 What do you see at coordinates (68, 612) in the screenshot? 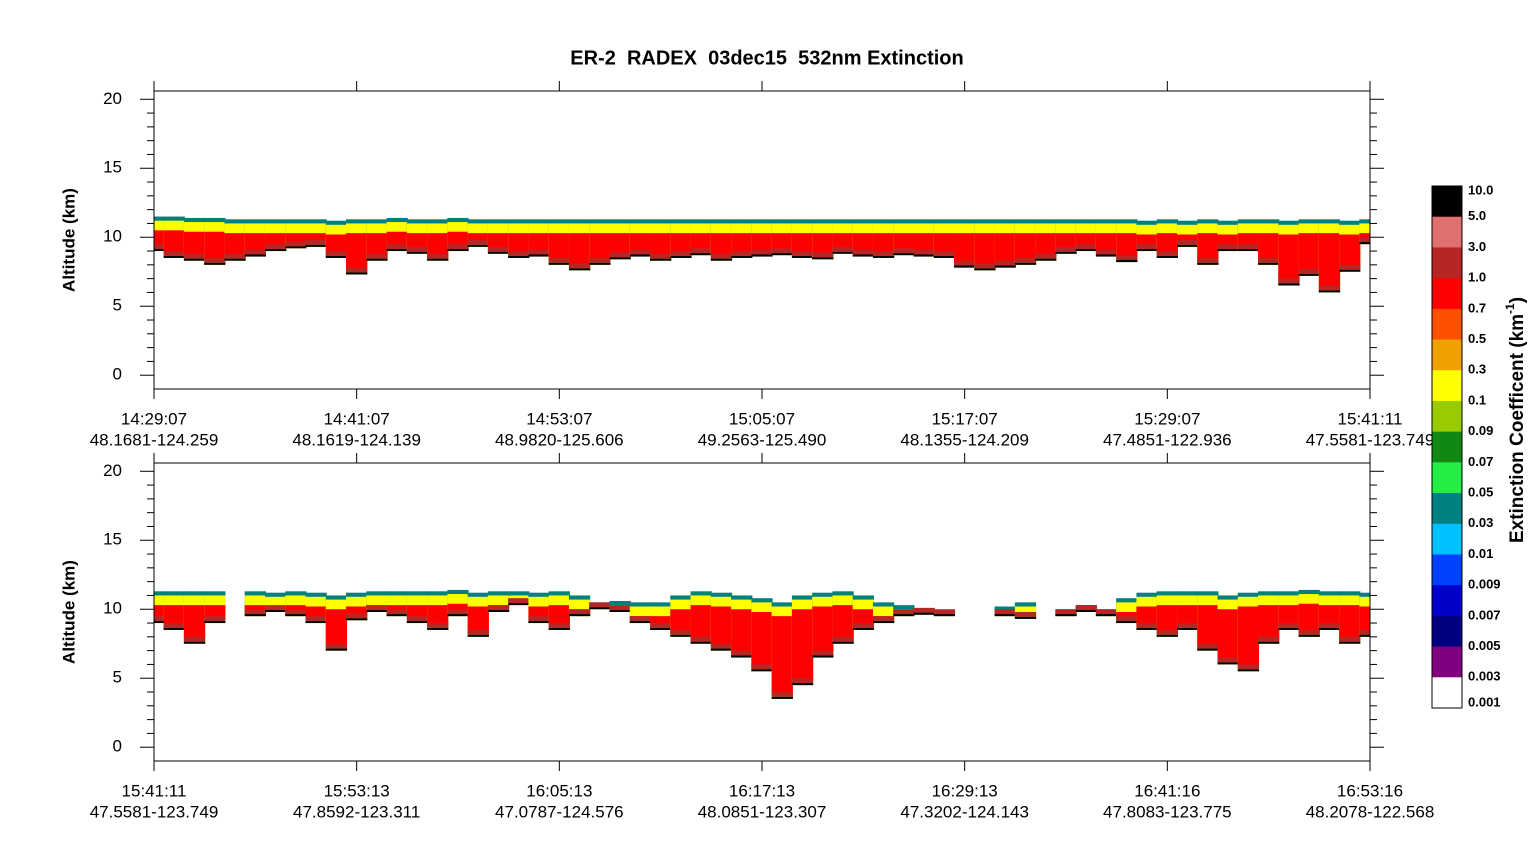
I see `y-axis-label: Altitude (km)` at bounding box center [68, 612].